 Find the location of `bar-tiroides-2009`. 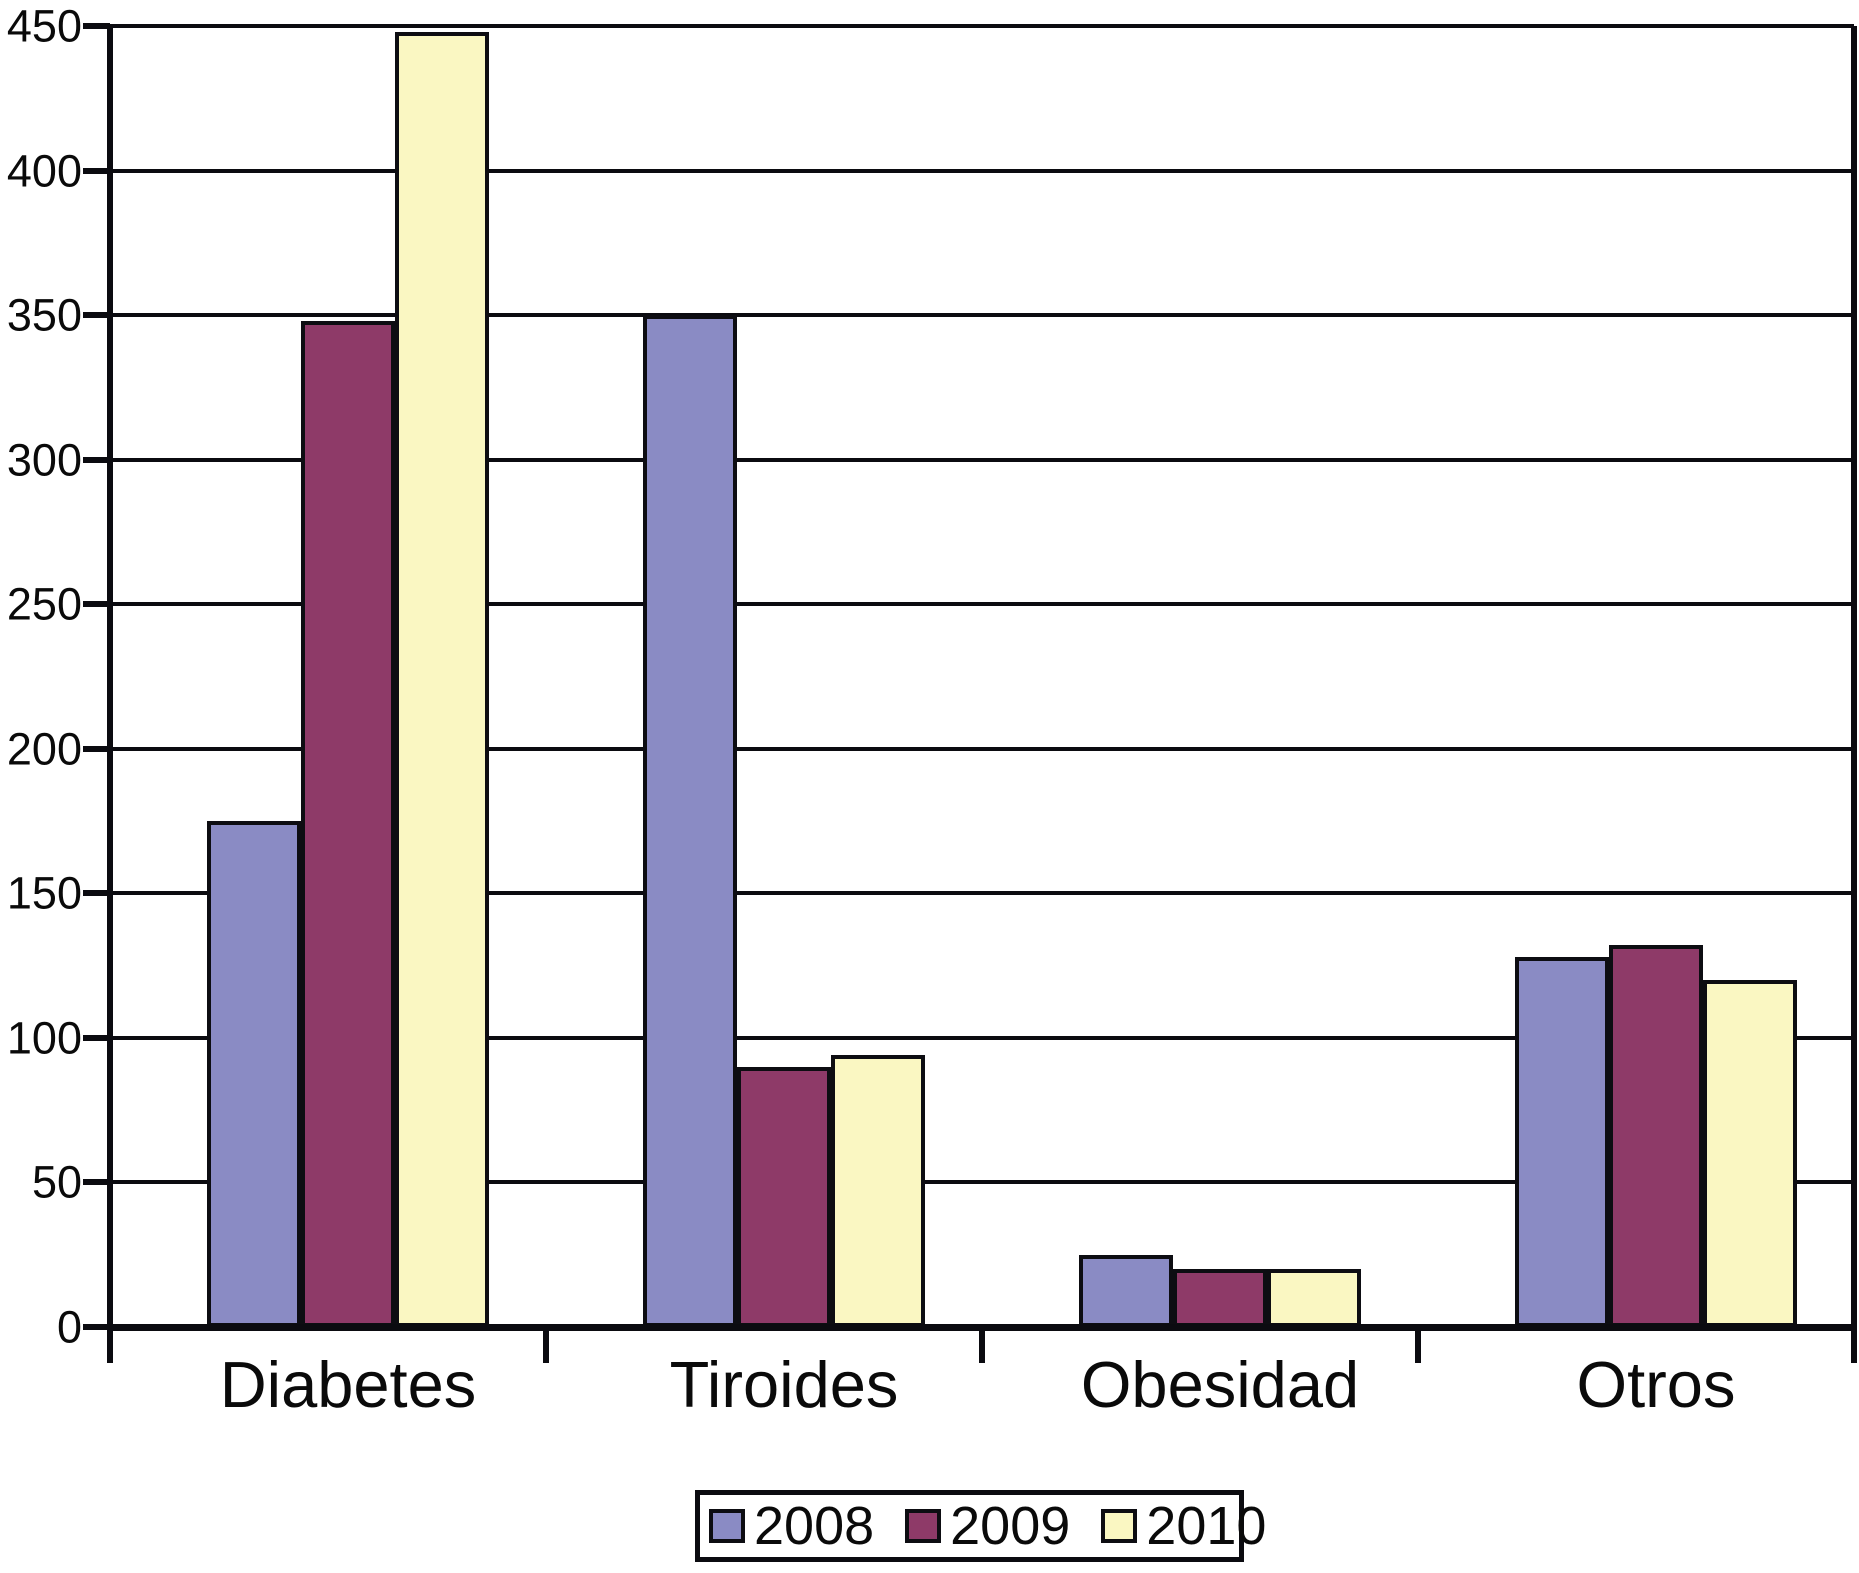

bar-tiroides-2009 is located at coordinates (784, 1196).